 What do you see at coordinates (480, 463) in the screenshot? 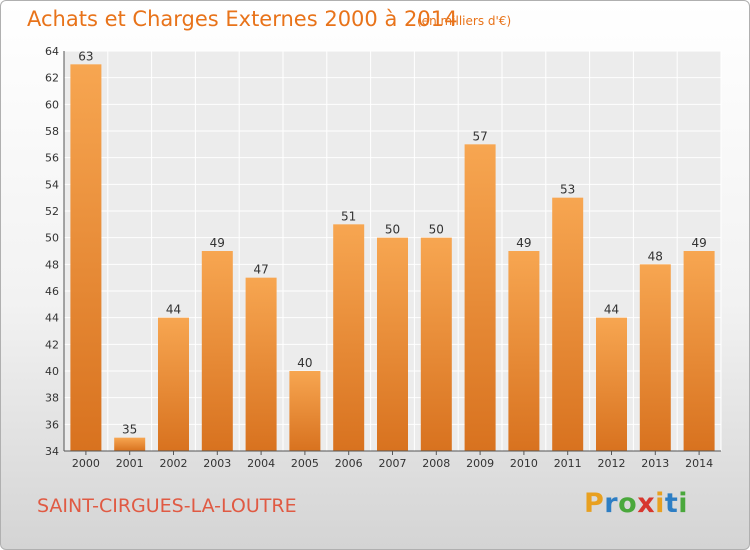
I see `x-tick-label: 2009` at bounding box center [480, 463].